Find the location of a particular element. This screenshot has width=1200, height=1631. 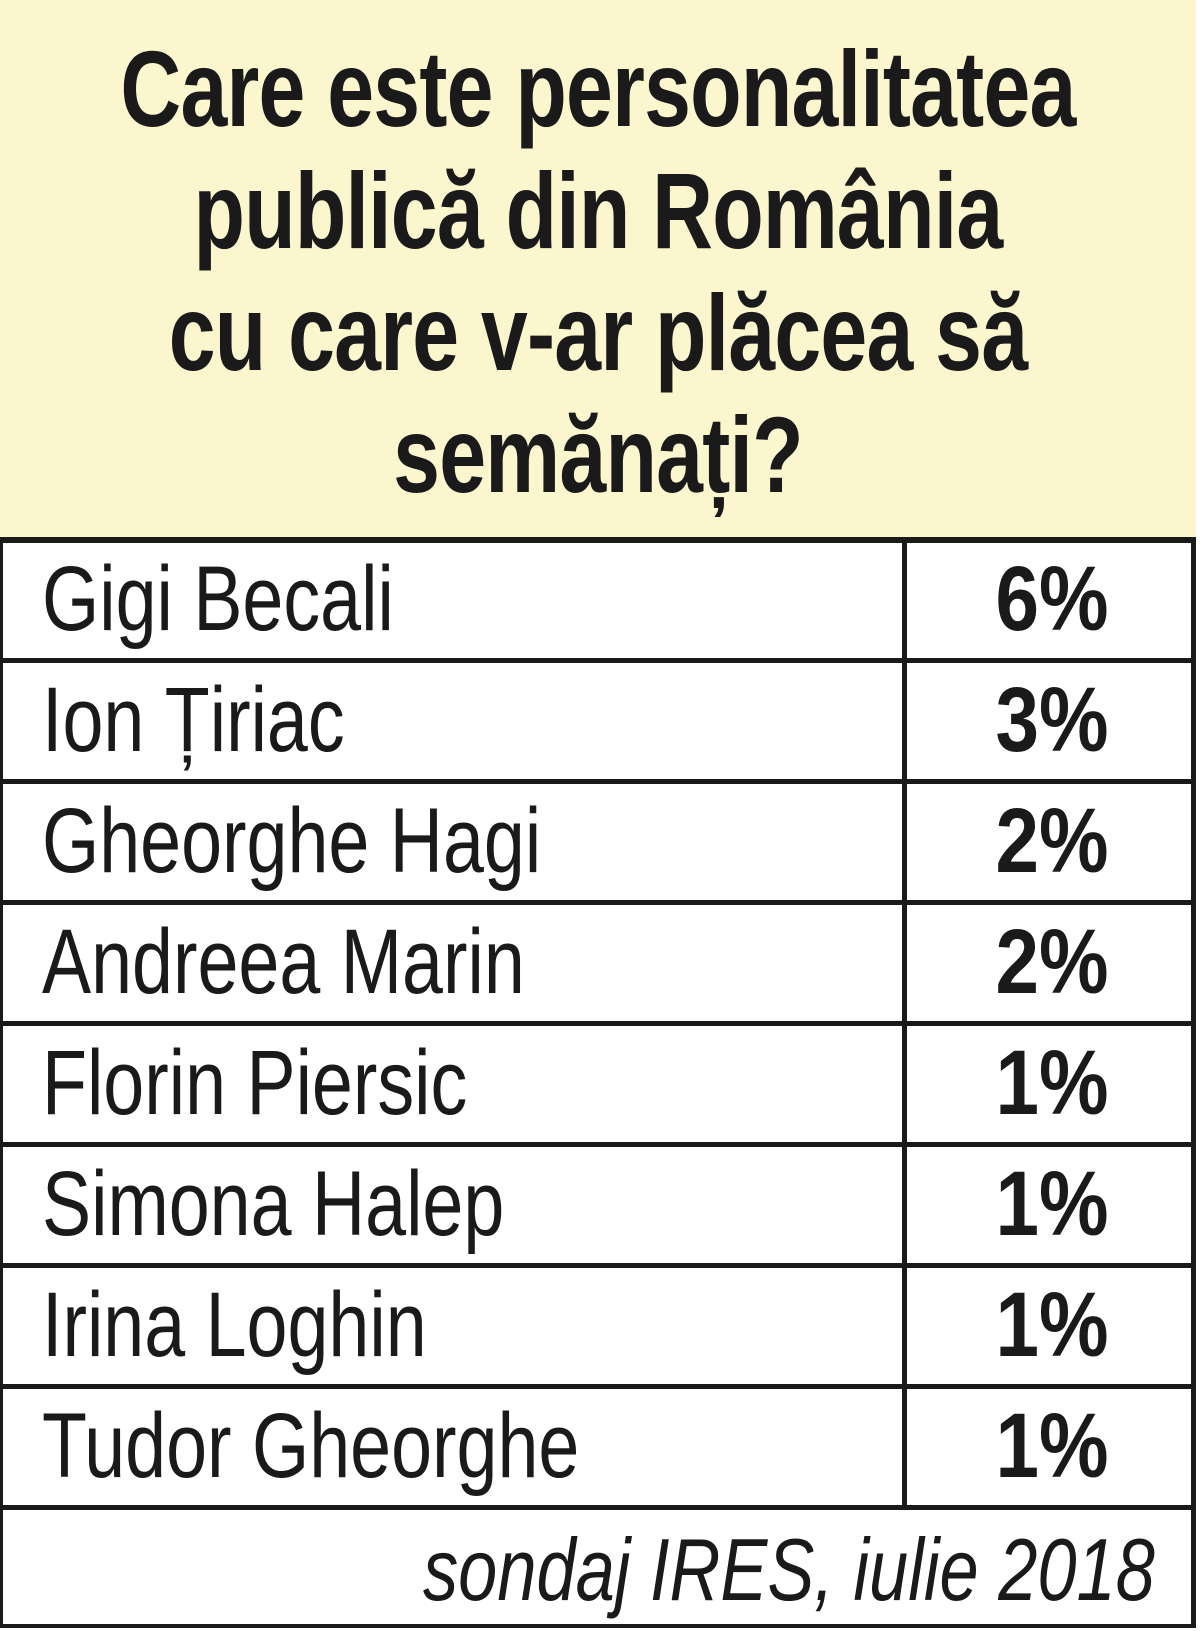

row-name: Gheorghe Hagi is located at coordinates (292, 841).